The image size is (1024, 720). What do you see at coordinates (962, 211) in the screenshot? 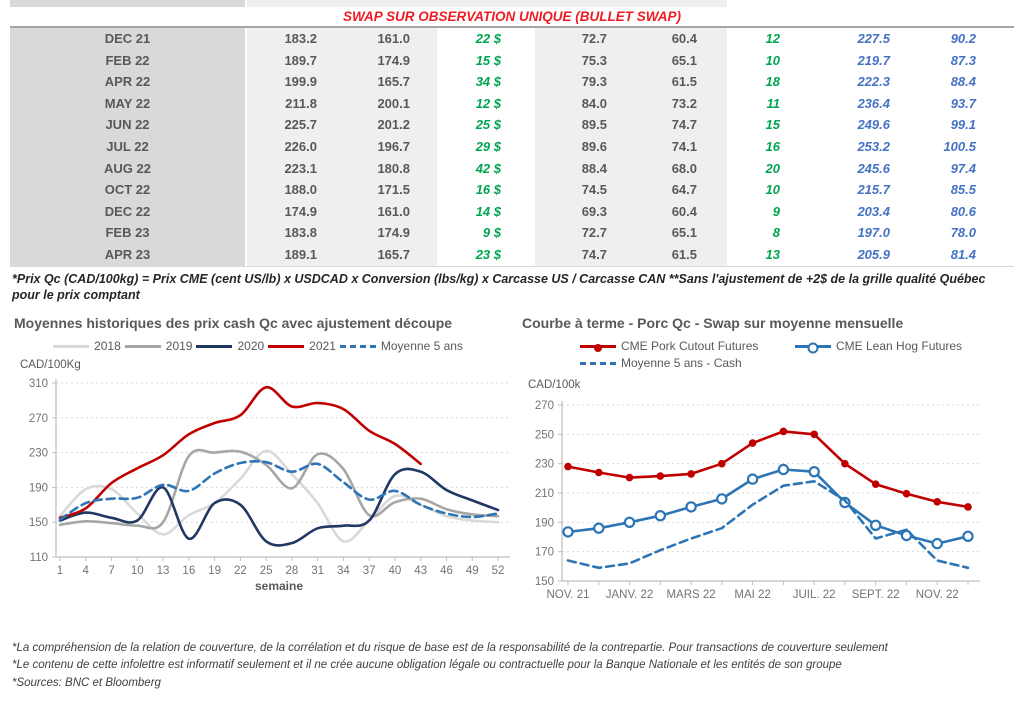
I see `value-cell: 80.6` at bounding box center [962, 211].